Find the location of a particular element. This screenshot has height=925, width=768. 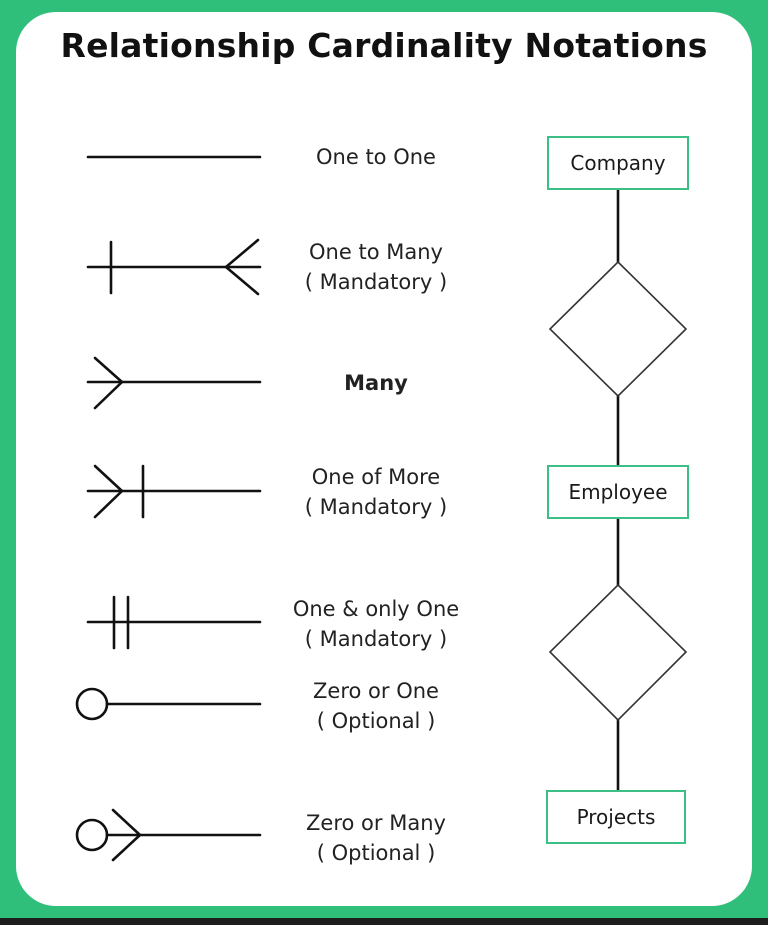

notation-label-zero-or-many: Zero or Many ( Optional ) is located at coordinates (376, 838).